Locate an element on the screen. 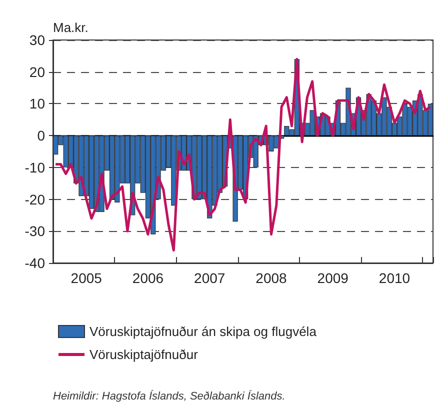  x-tick-label: 2010 is located at coordinates (394, 278).